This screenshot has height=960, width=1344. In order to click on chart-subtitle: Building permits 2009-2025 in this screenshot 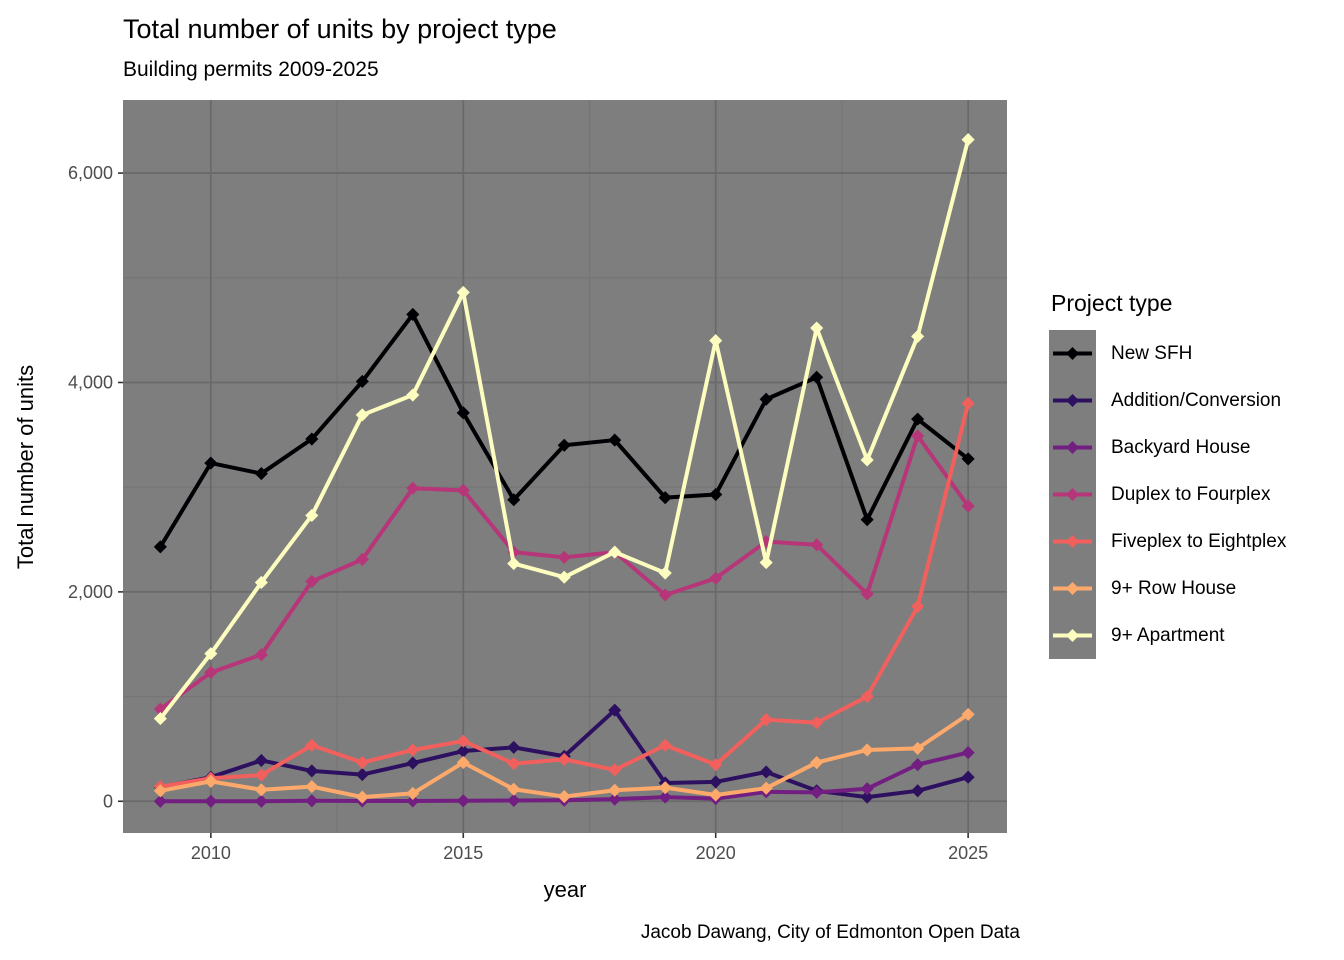, I will do `click(251, 69)`.